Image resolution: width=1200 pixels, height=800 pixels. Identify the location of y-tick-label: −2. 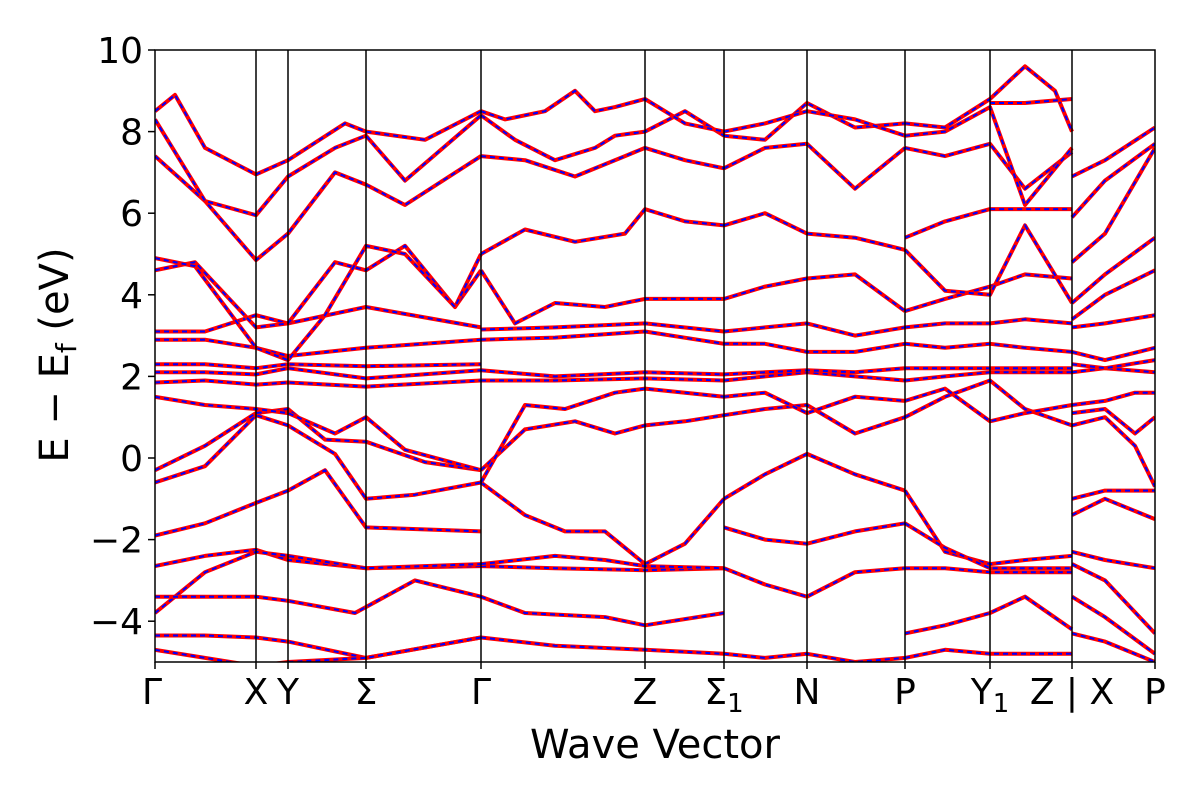
(116, 541).